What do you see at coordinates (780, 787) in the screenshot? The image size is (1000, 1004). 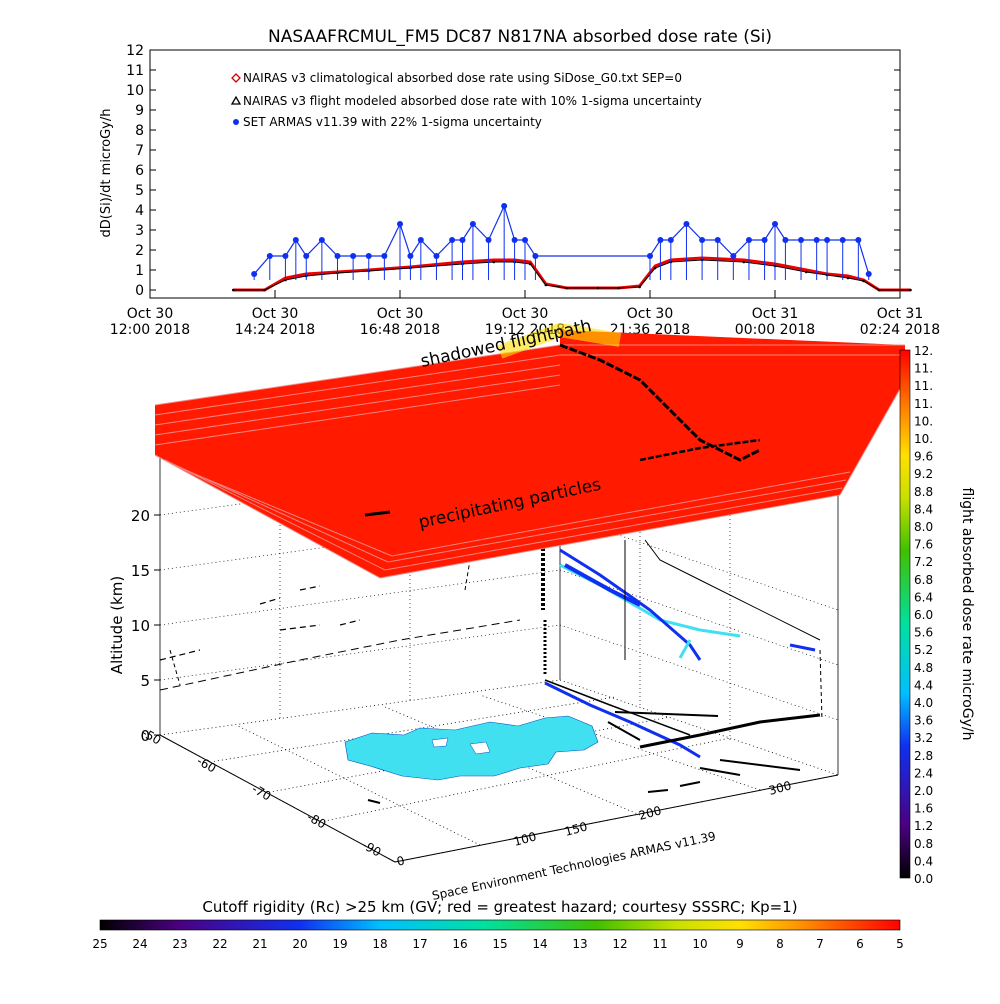 I see `longitude-tick-label: 300` at bounding box center [780, 787].